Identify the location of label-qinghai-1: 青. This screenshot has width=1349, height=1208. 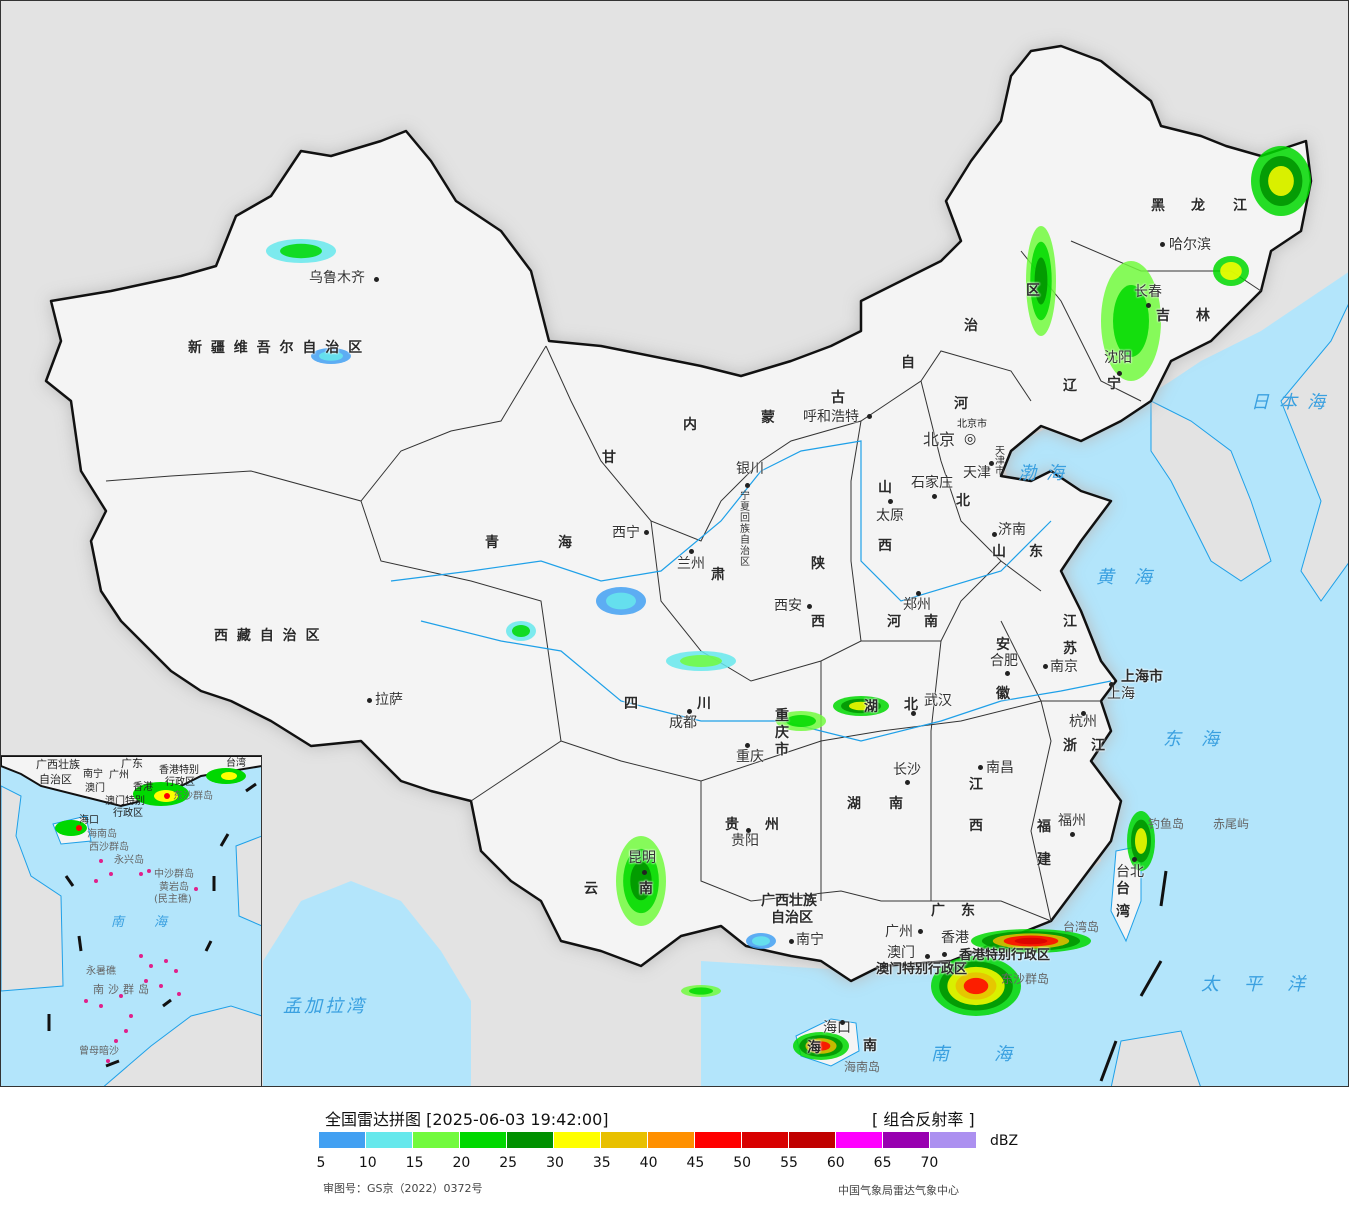
(492, 543).